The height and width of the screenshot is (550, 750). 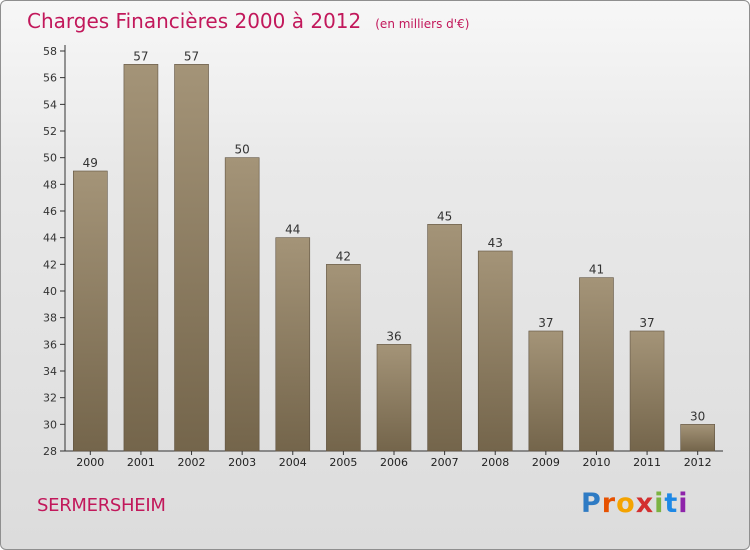 What do you see at coordinates (495, 243) in the screenshot?
I see `data-label-2008: 43` at bounding box center [495, 243].